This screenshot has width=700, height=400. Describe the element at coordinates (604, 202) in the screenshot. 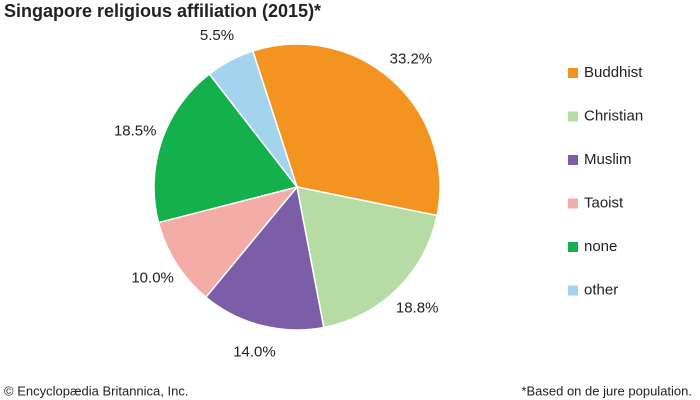

I see `legend-label: Taoist` at that location.